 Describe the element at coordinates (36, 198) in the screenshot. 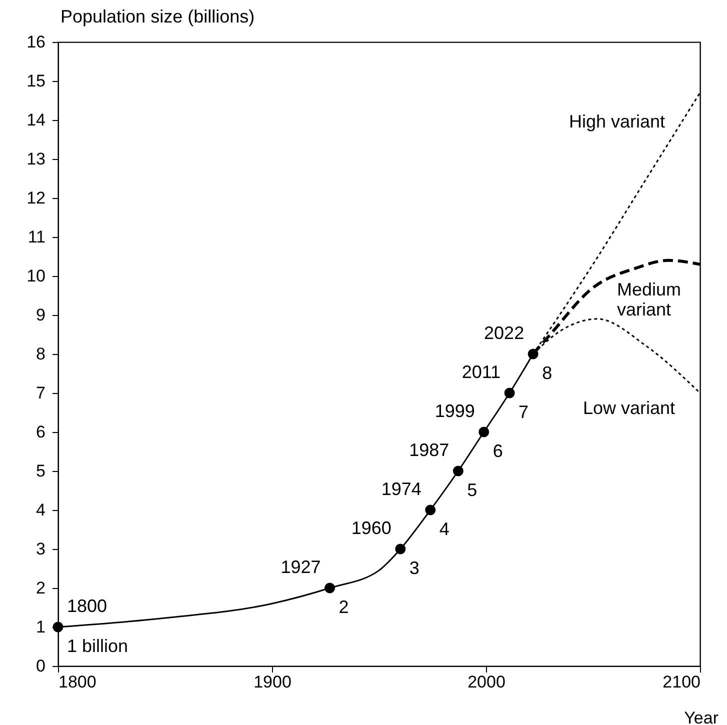

I see `y-tick-label: 12` at that location.